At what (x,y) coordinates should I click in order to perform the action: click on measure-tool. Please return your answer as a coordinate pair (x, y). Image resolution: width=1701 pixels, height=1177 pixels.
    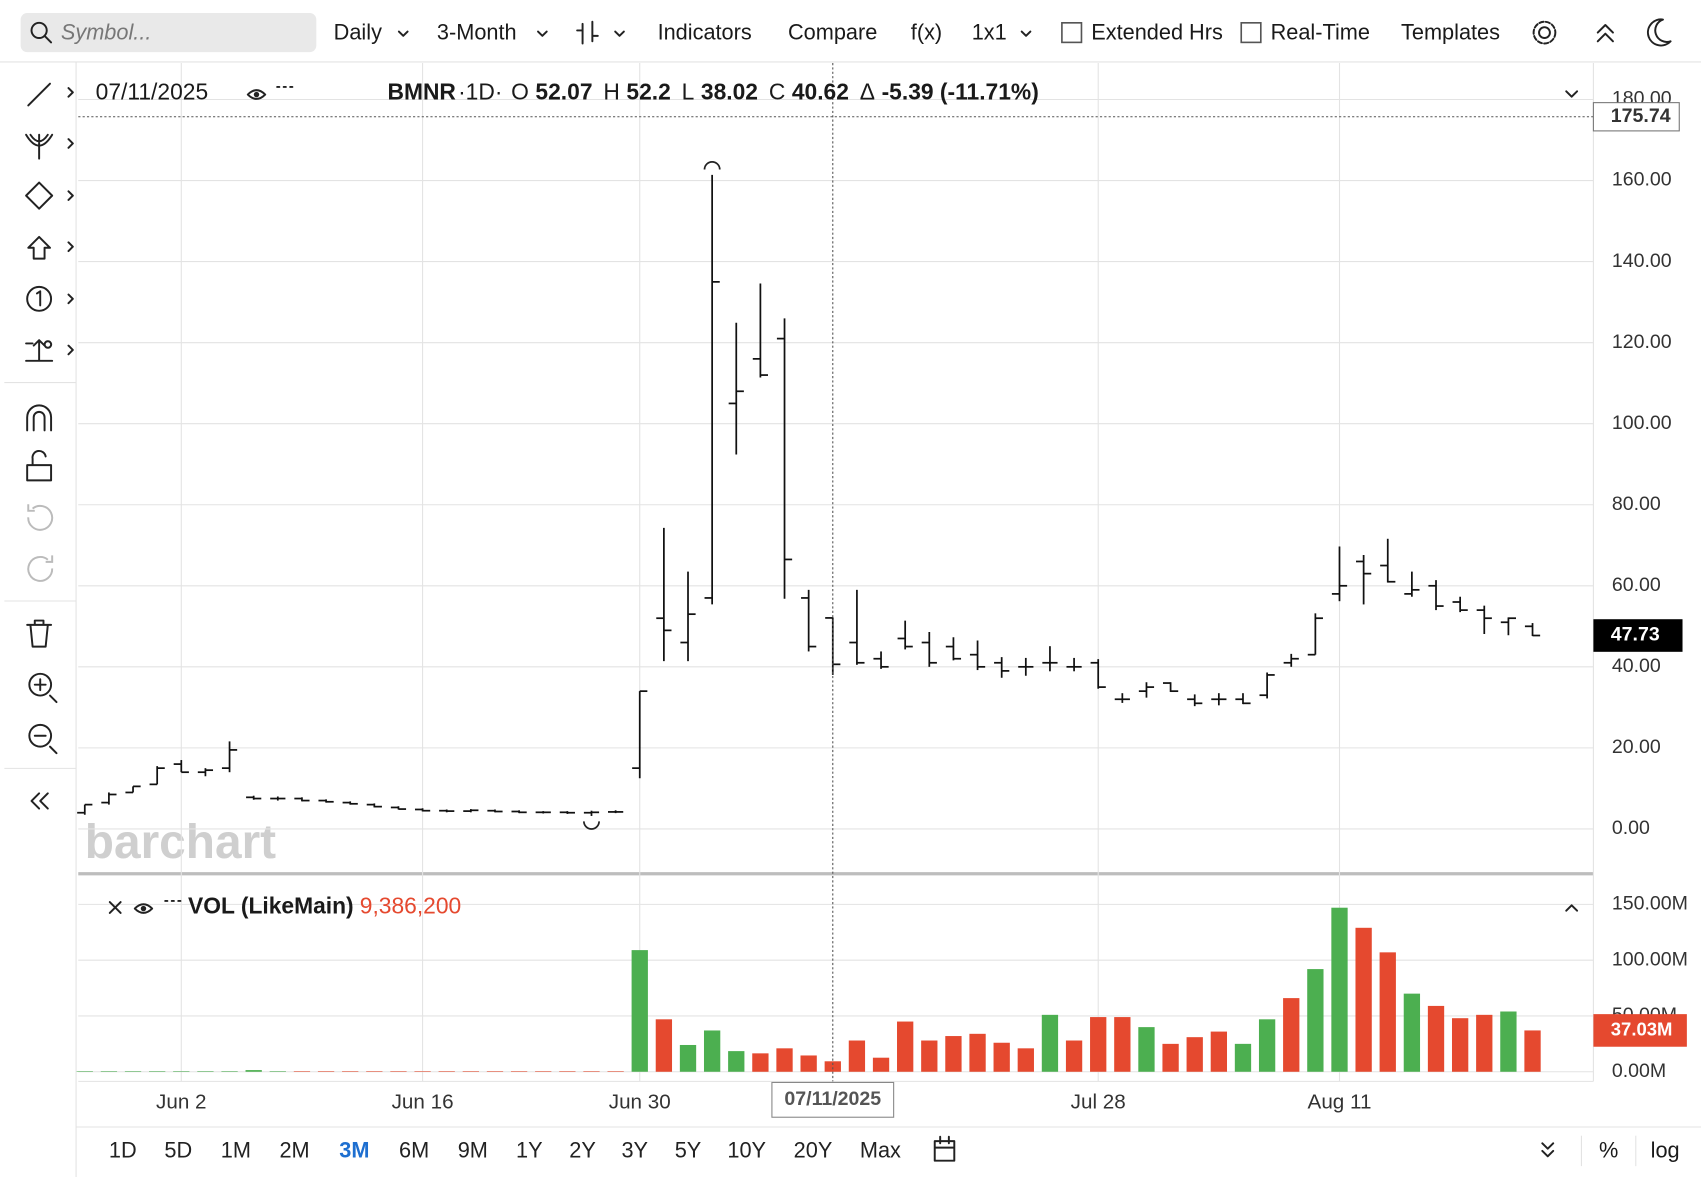
    Looking at the image, I should click on (39, 350).